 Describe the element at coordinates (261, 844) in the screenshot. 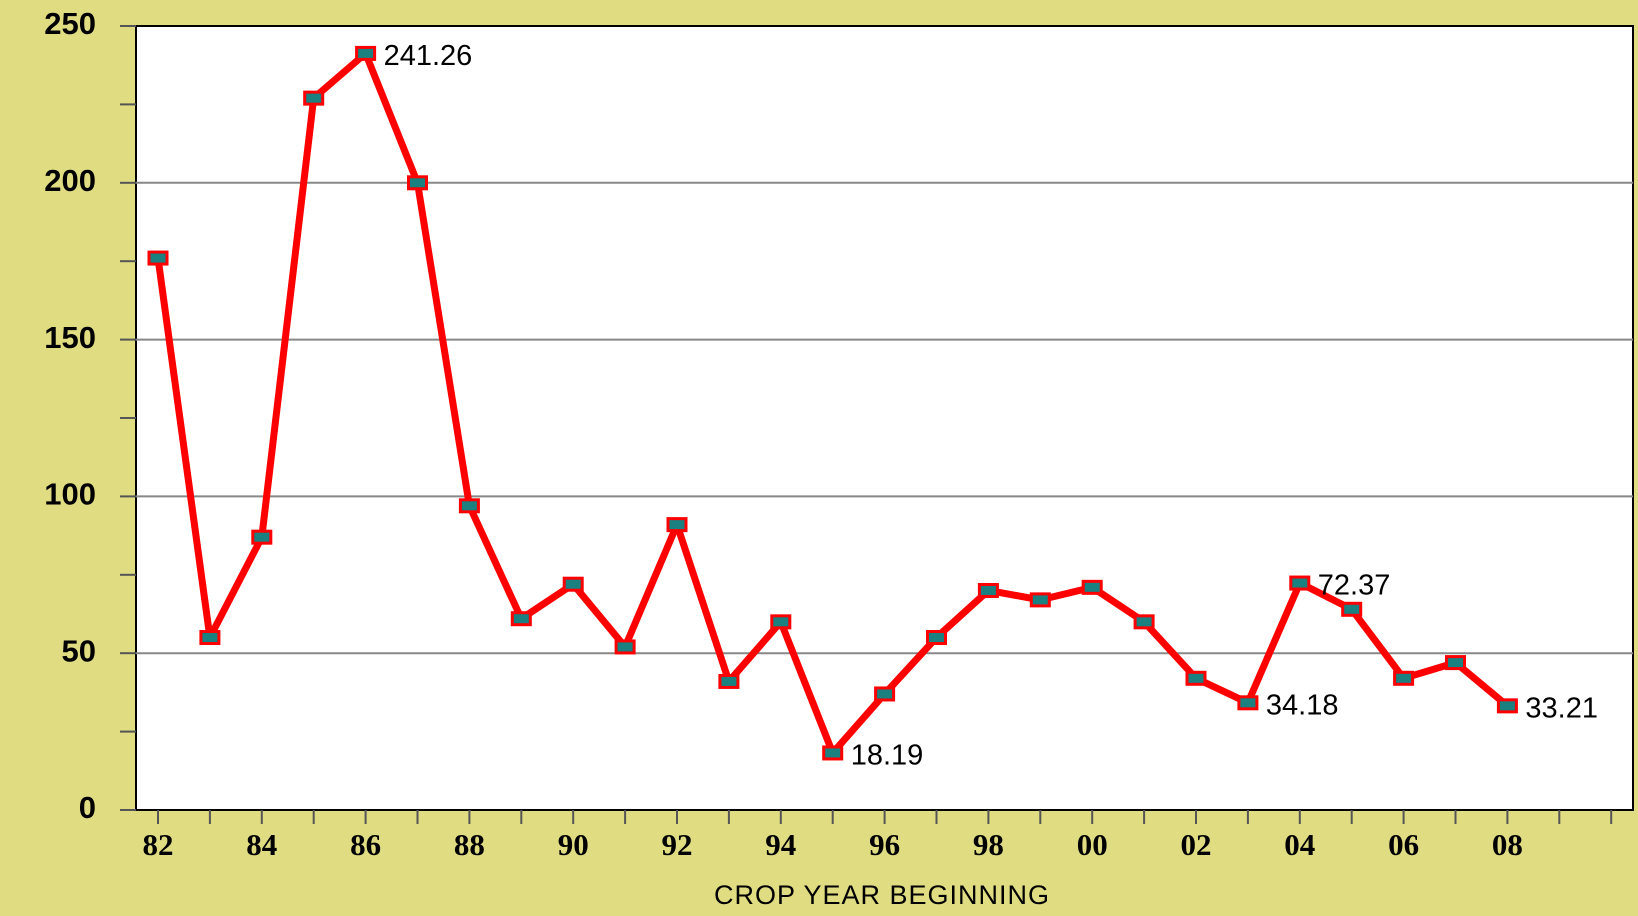

I see `x-tick-label: 84` at that location.